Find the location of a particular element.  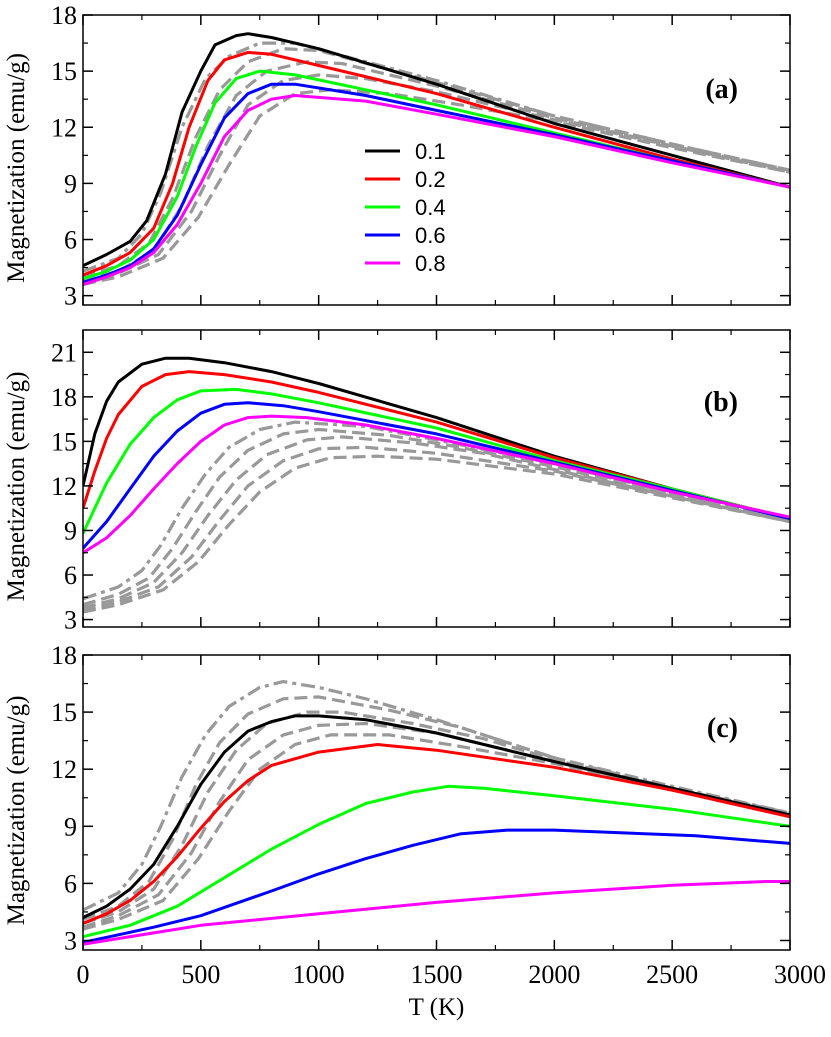

legend-label: 0.4 is located at coordinates (430, 207).